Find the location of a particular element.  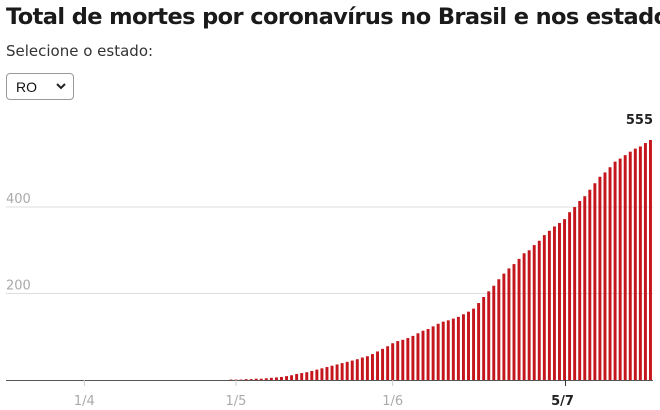

x-tick-label: 5/7 is located at coordinates (562, 401).